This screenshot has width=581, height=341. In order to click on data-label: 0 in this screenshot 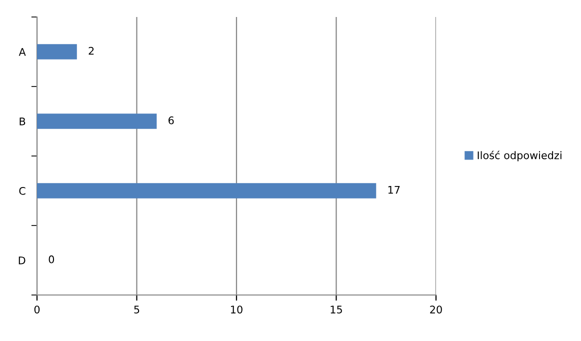, I will do `click(51, 259)`.